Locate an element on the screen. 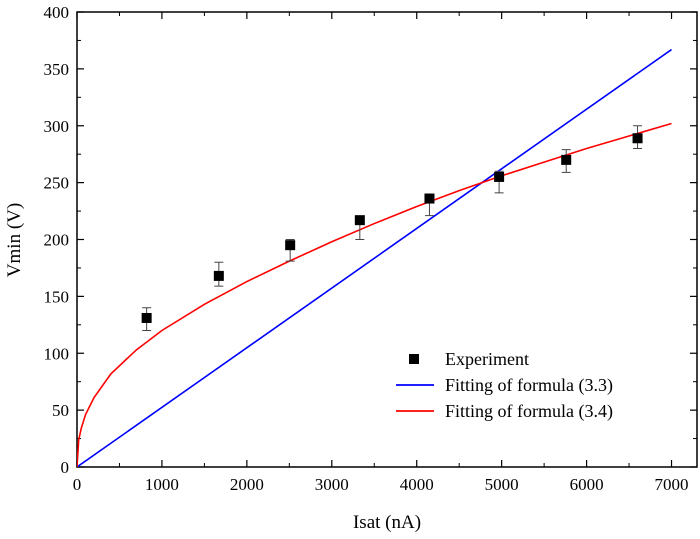  x-axis-label: Isat (nA) is located at coordinates (387, 522).